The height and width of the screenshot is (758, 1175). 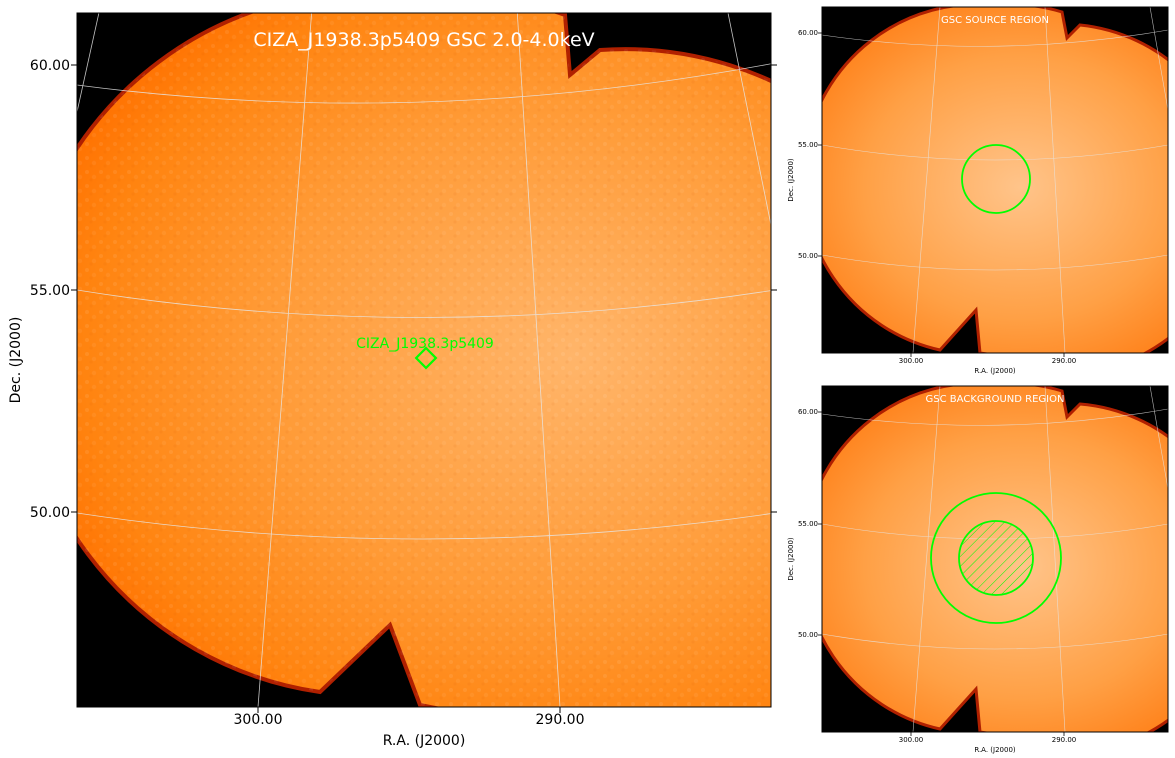 I want to click on main-title: CIZA_J1938.3p5409 GSC 2.0-4.0keV, so click(x=423, y=40).